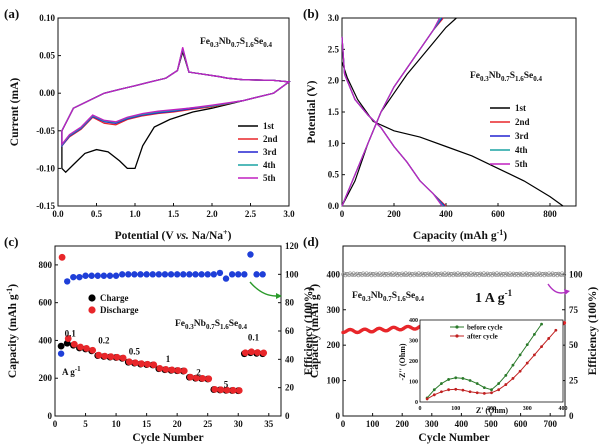  What do you see at coordinates (402, 424) in the screenshot?
I see `x-tick-label: 200` at bounding box center [402, 424].